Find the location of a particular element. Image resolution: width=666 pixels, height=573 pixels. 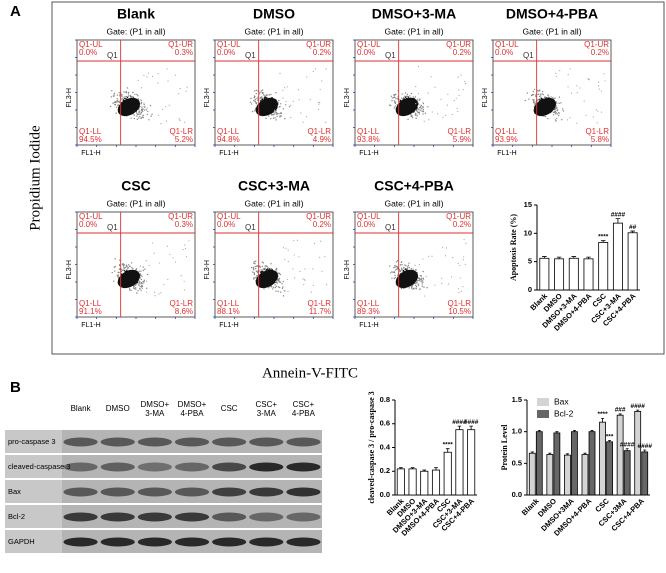

panel-label: A is located at coordinates (15, 11).